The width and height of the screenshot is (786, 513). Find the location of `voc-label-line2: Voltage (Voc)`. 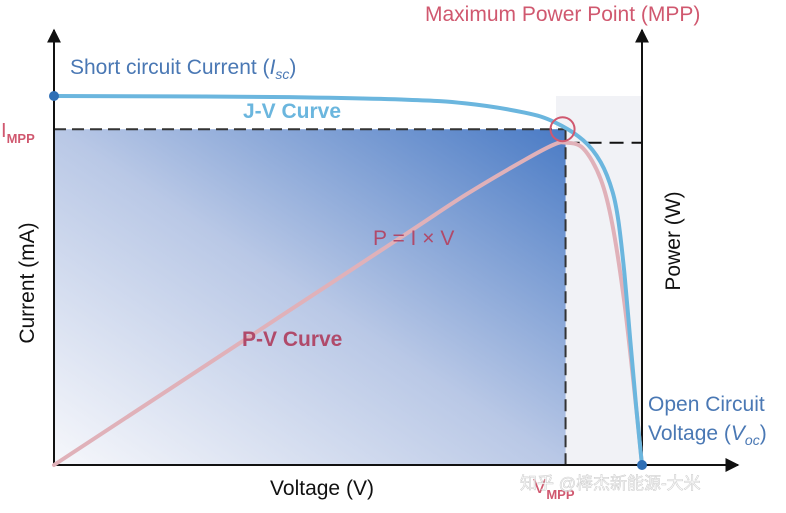

voc-label-line2: Voltage (Voc) is located at coordinates (707, 435).